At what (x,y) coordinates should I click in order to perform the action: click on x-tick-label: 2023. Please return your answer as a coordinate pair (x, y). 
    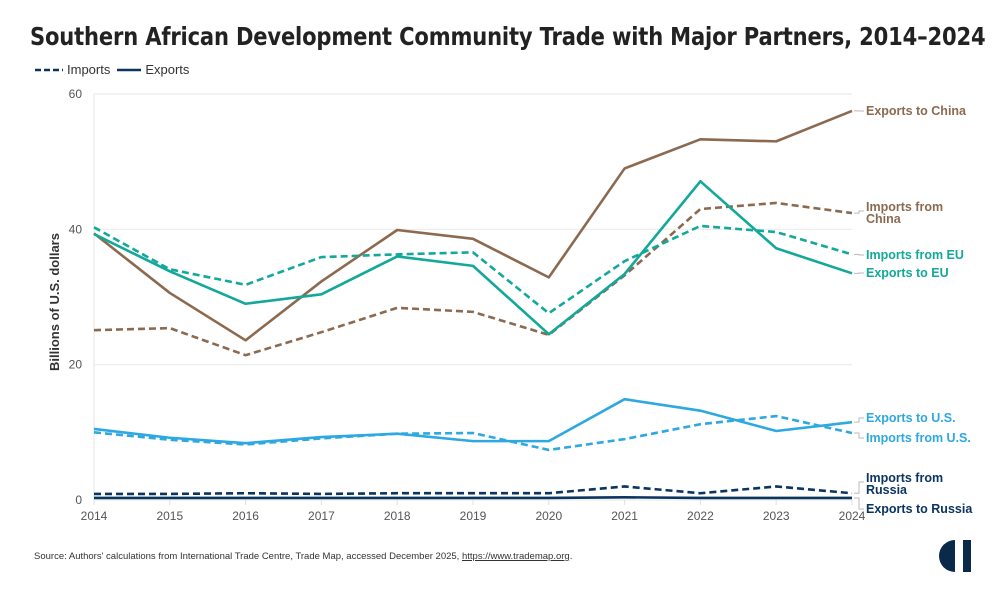
    Looking at the image, I should click on (776, 516).